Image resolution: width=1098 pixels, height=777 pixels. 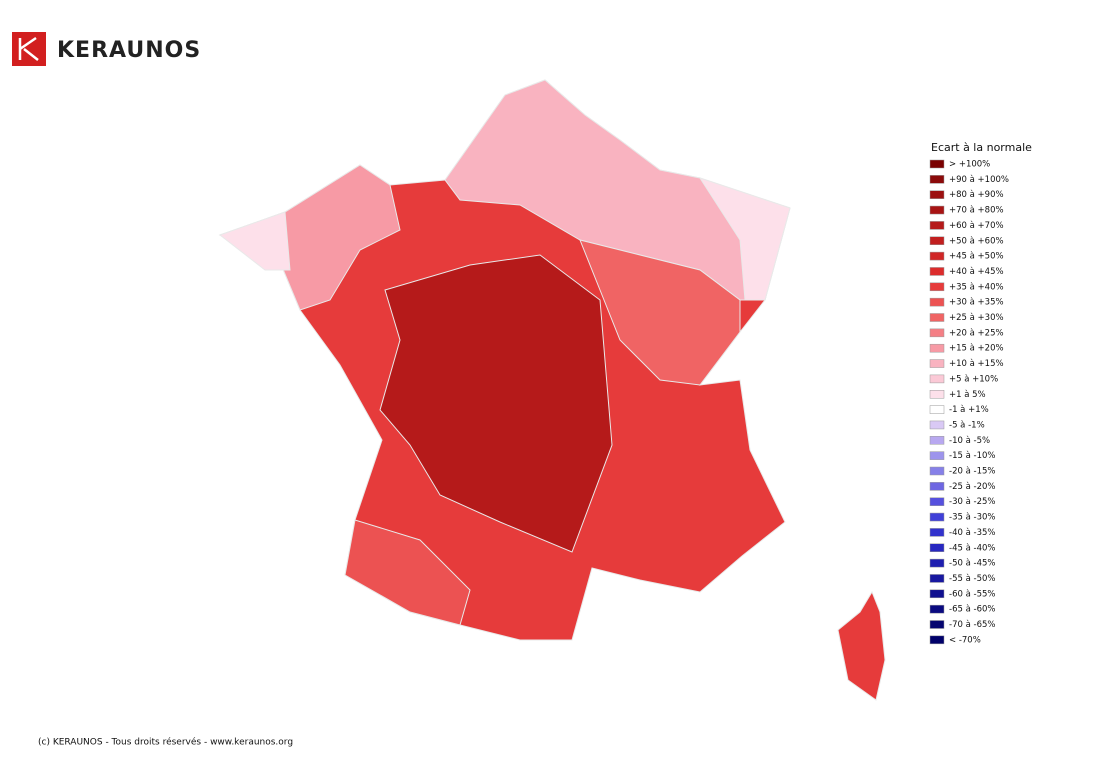 I want to click on legend-label: -10 à -5%, so click(x=969, y=441).